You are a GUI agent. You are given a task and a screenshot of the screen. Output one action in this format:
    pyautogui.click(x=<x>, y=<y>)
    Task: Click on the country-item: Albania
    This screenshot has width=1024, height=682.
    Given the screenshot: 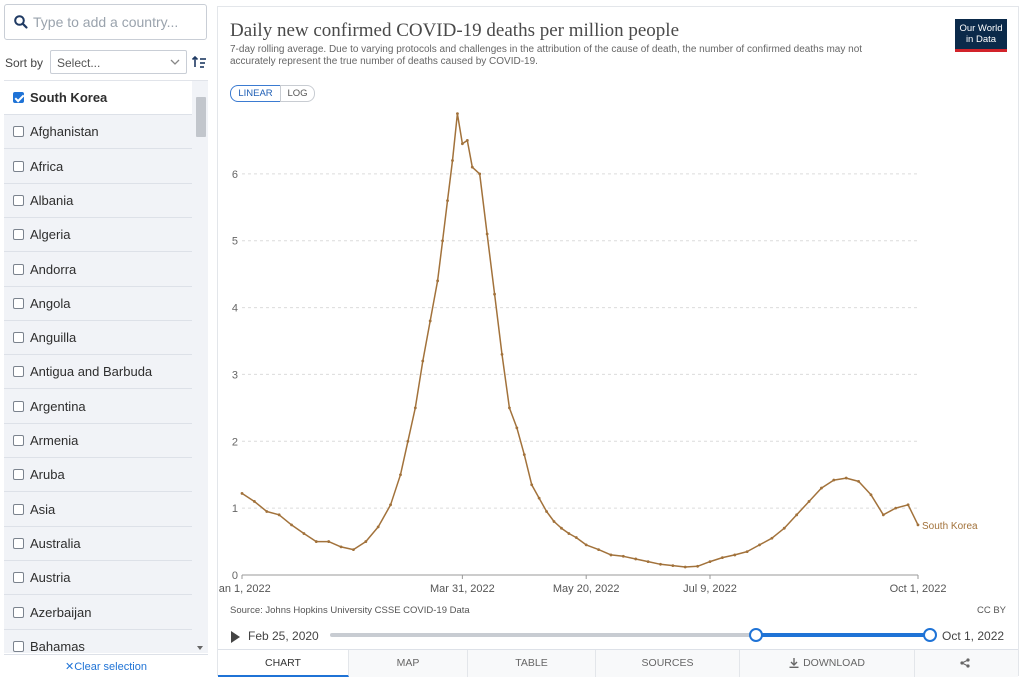 What is the action you would take?
    pyautogui.click(x=98, y=201)
    